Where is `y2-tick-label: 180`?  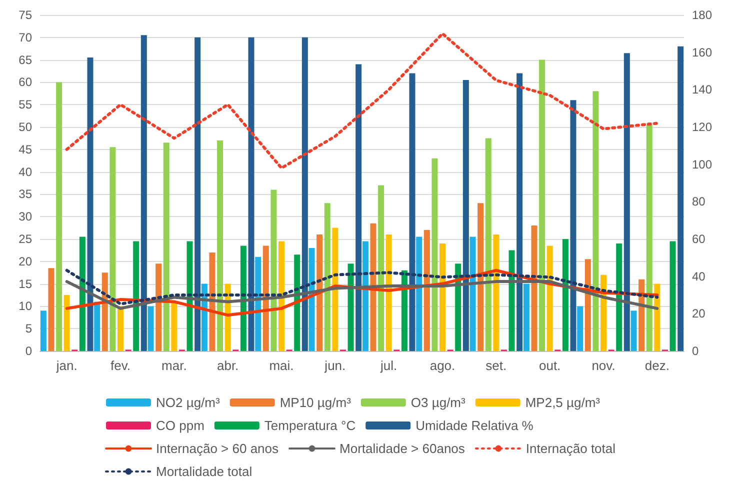
y2-tick-label: 180 is located at coordinates (702, 15).